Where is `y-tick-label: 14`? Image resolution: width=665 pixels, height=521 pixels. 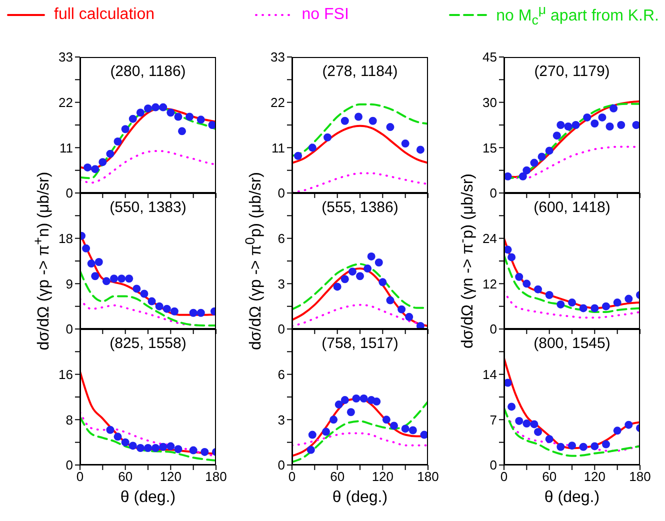 y-tick-label: 14 is located at coordinates (489, 374).